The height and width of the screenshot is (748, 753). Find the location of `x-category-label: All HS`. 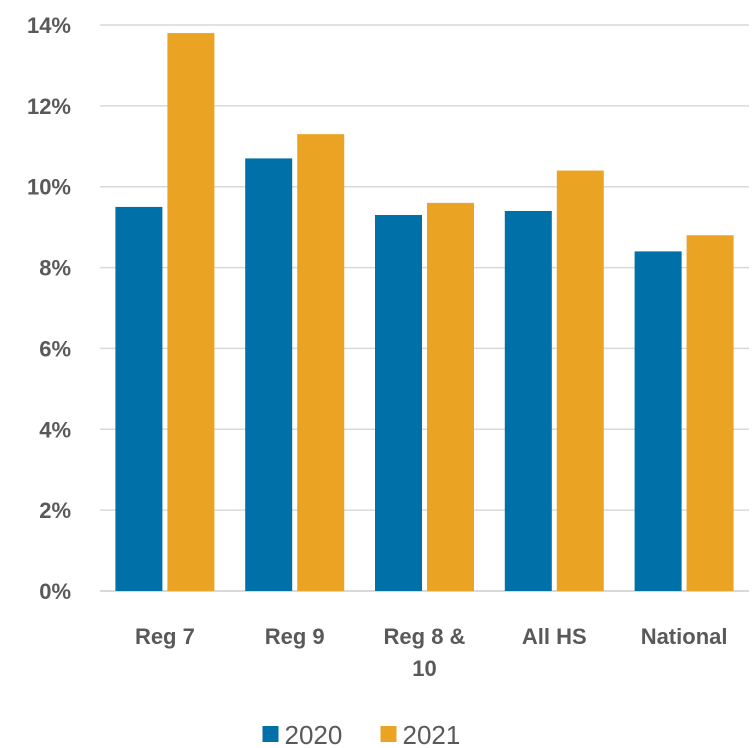

x-category-label: All HS is located at coordinates (554, 636).